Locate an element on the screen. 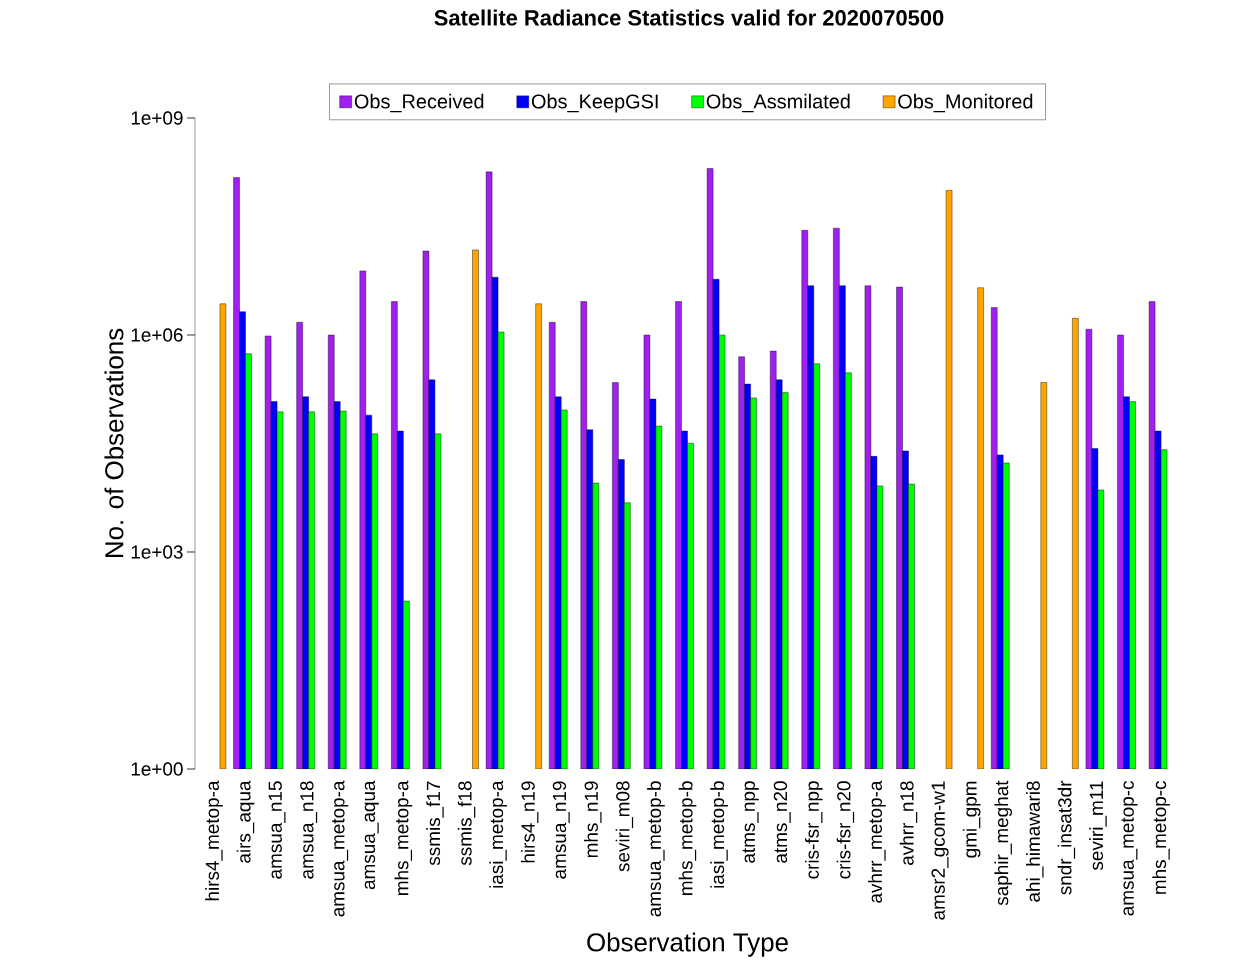 This screenshot has height=964, width=1255. x-tick-label: hirs4_n19 is located at coordinates (529, 822).